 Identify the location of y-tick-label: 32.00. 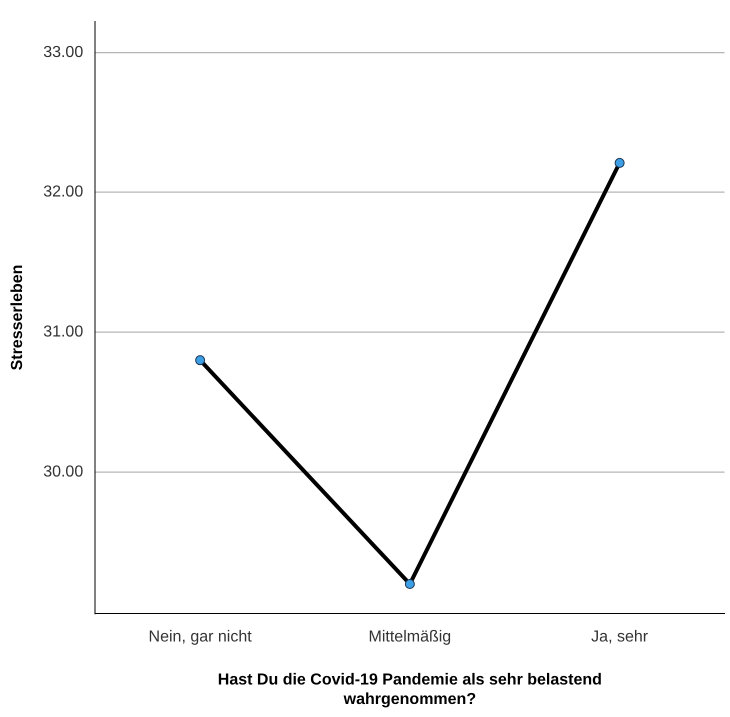
(63, 192).